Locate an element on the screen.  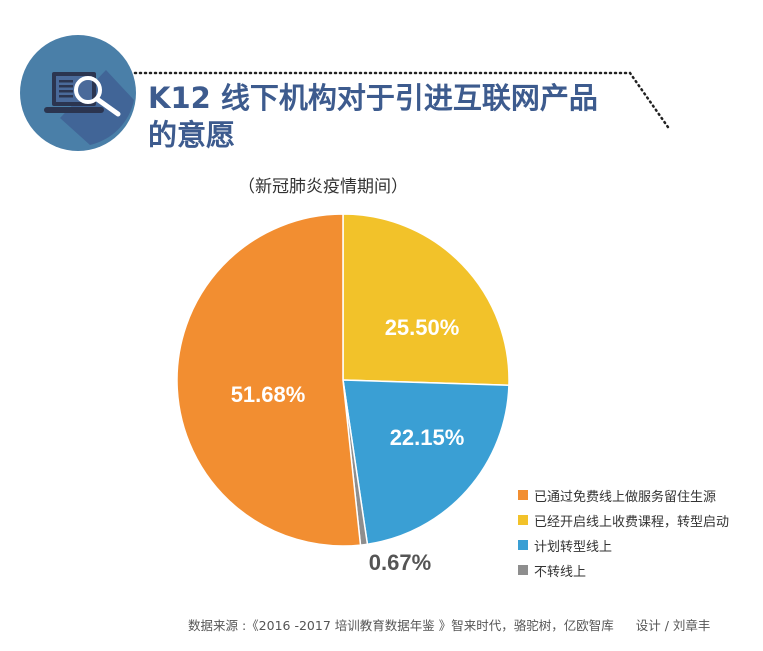
legend-item: 计划转型线上 is located at coordinates (623, 545).